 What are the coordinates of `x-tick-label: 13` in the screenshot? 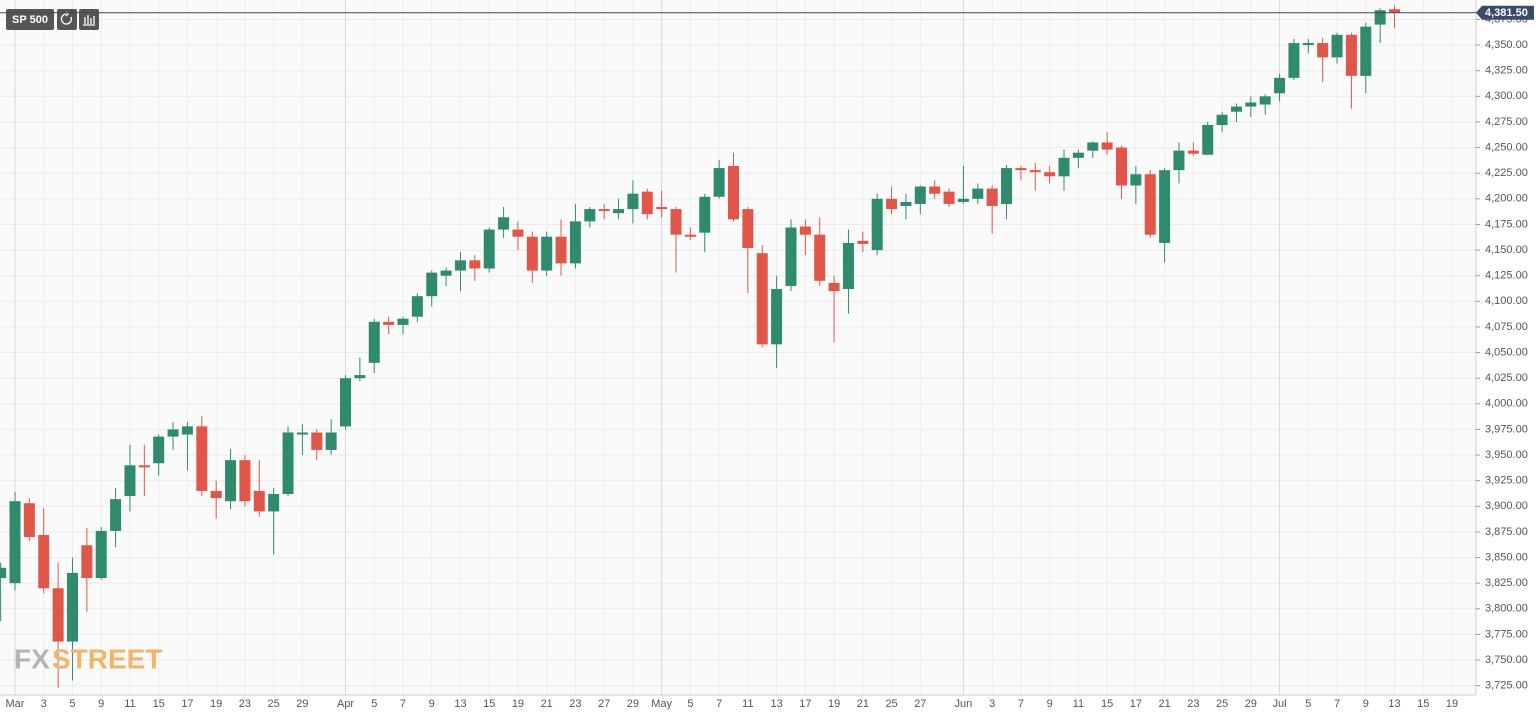 It's located at (1394, 704).